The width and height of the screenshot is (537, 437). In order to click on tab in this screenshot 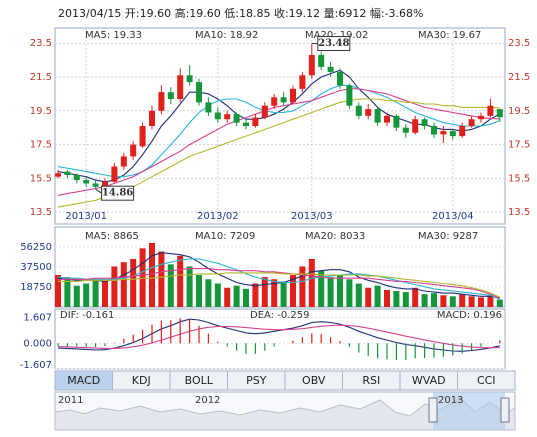, I will do `click(486, 380)`.